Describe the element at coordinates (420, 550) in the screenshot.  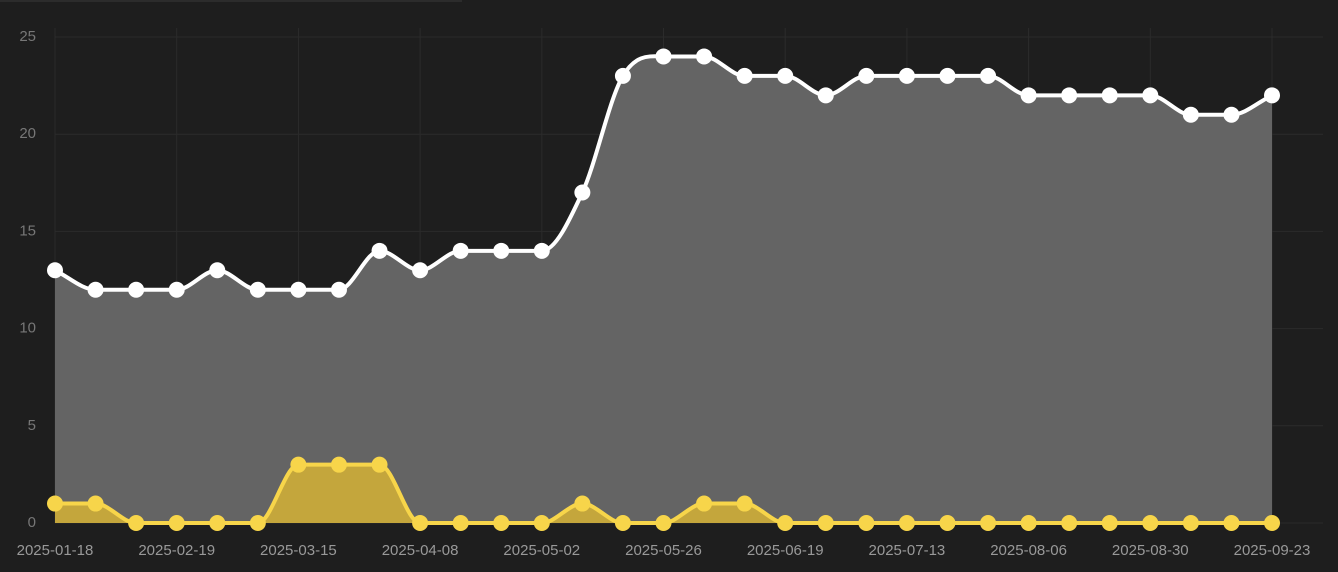
I see `x-tick-label: 2025-04-08` at that location.